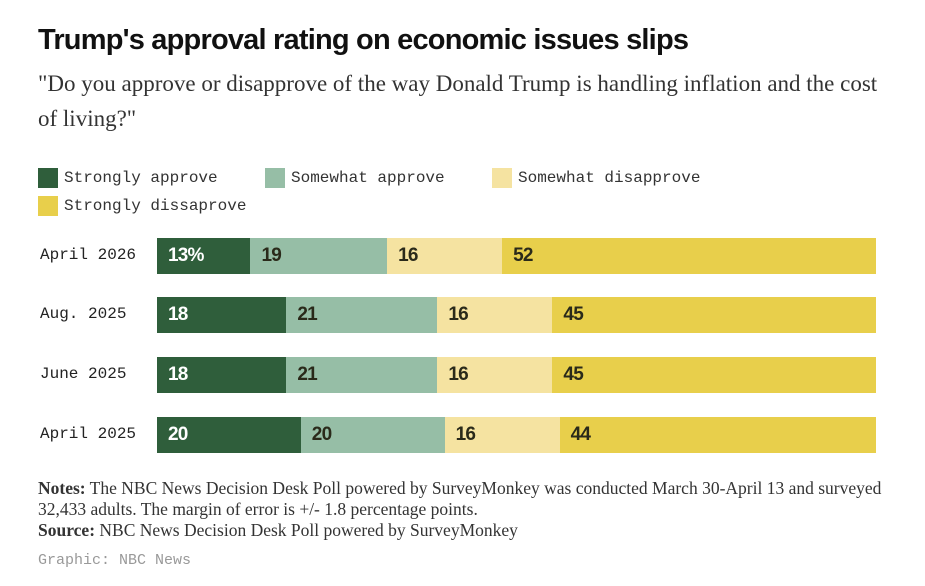 This screenshot has width=925, height=586. Describe the element at coordinates (319, 256) in the screenshot. I see `bar-segment-somewhat-approve: 19` at that location.